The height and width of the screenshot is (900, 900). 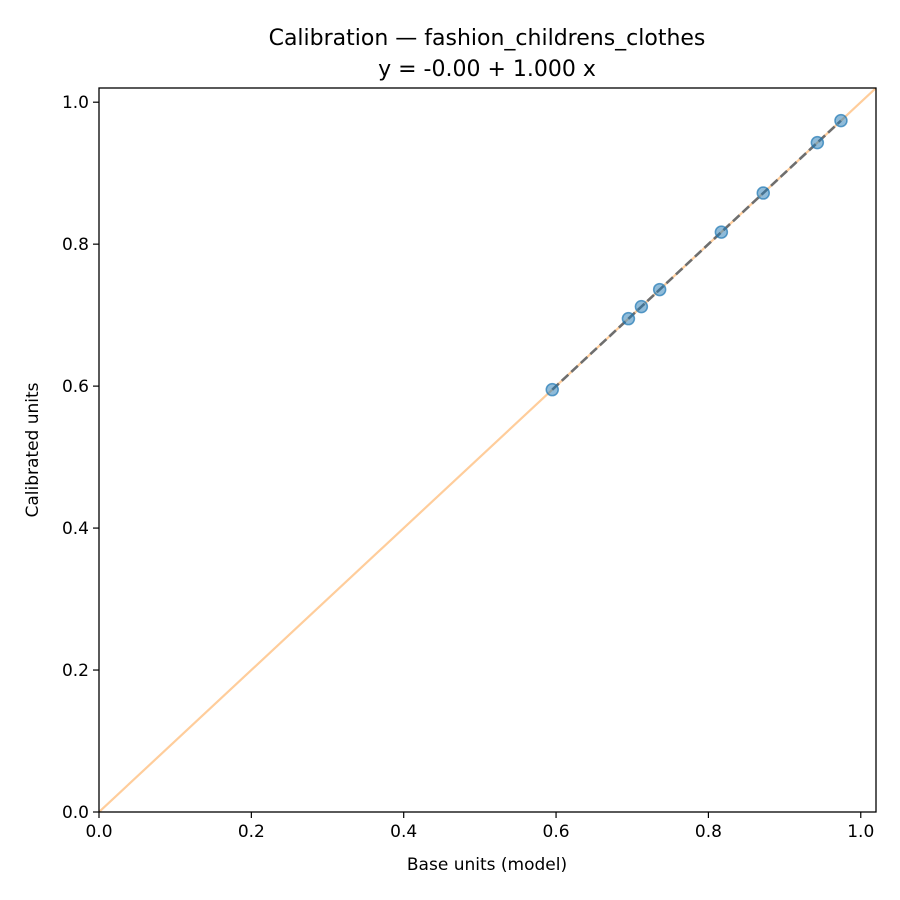 What do you see at coordinates (487, 69) in the screenshot?
I see `chart-subtitle: y = -0.00 + 1.000 x` at bounding box center [487, 69].